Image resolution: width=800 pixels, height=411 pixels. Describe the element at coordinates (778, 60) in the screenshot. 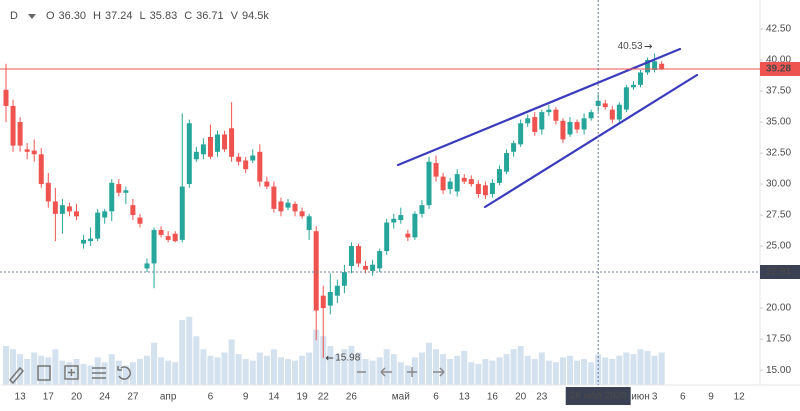

I see `y-tick-label: 40.00` at that location.